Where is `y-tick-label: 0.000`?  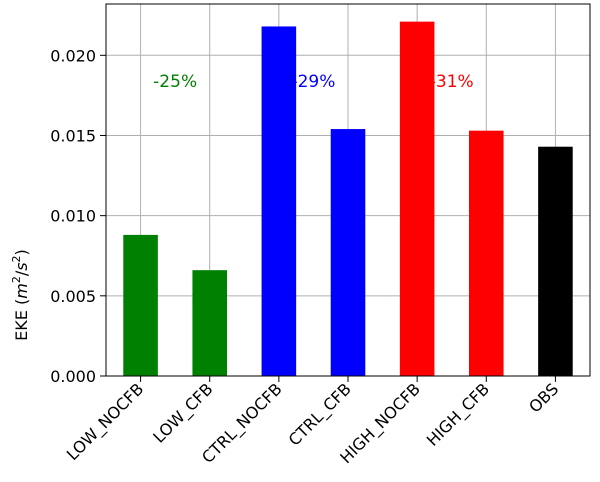
y-tick-label: 0.000 is located at coordinates (73, 376).